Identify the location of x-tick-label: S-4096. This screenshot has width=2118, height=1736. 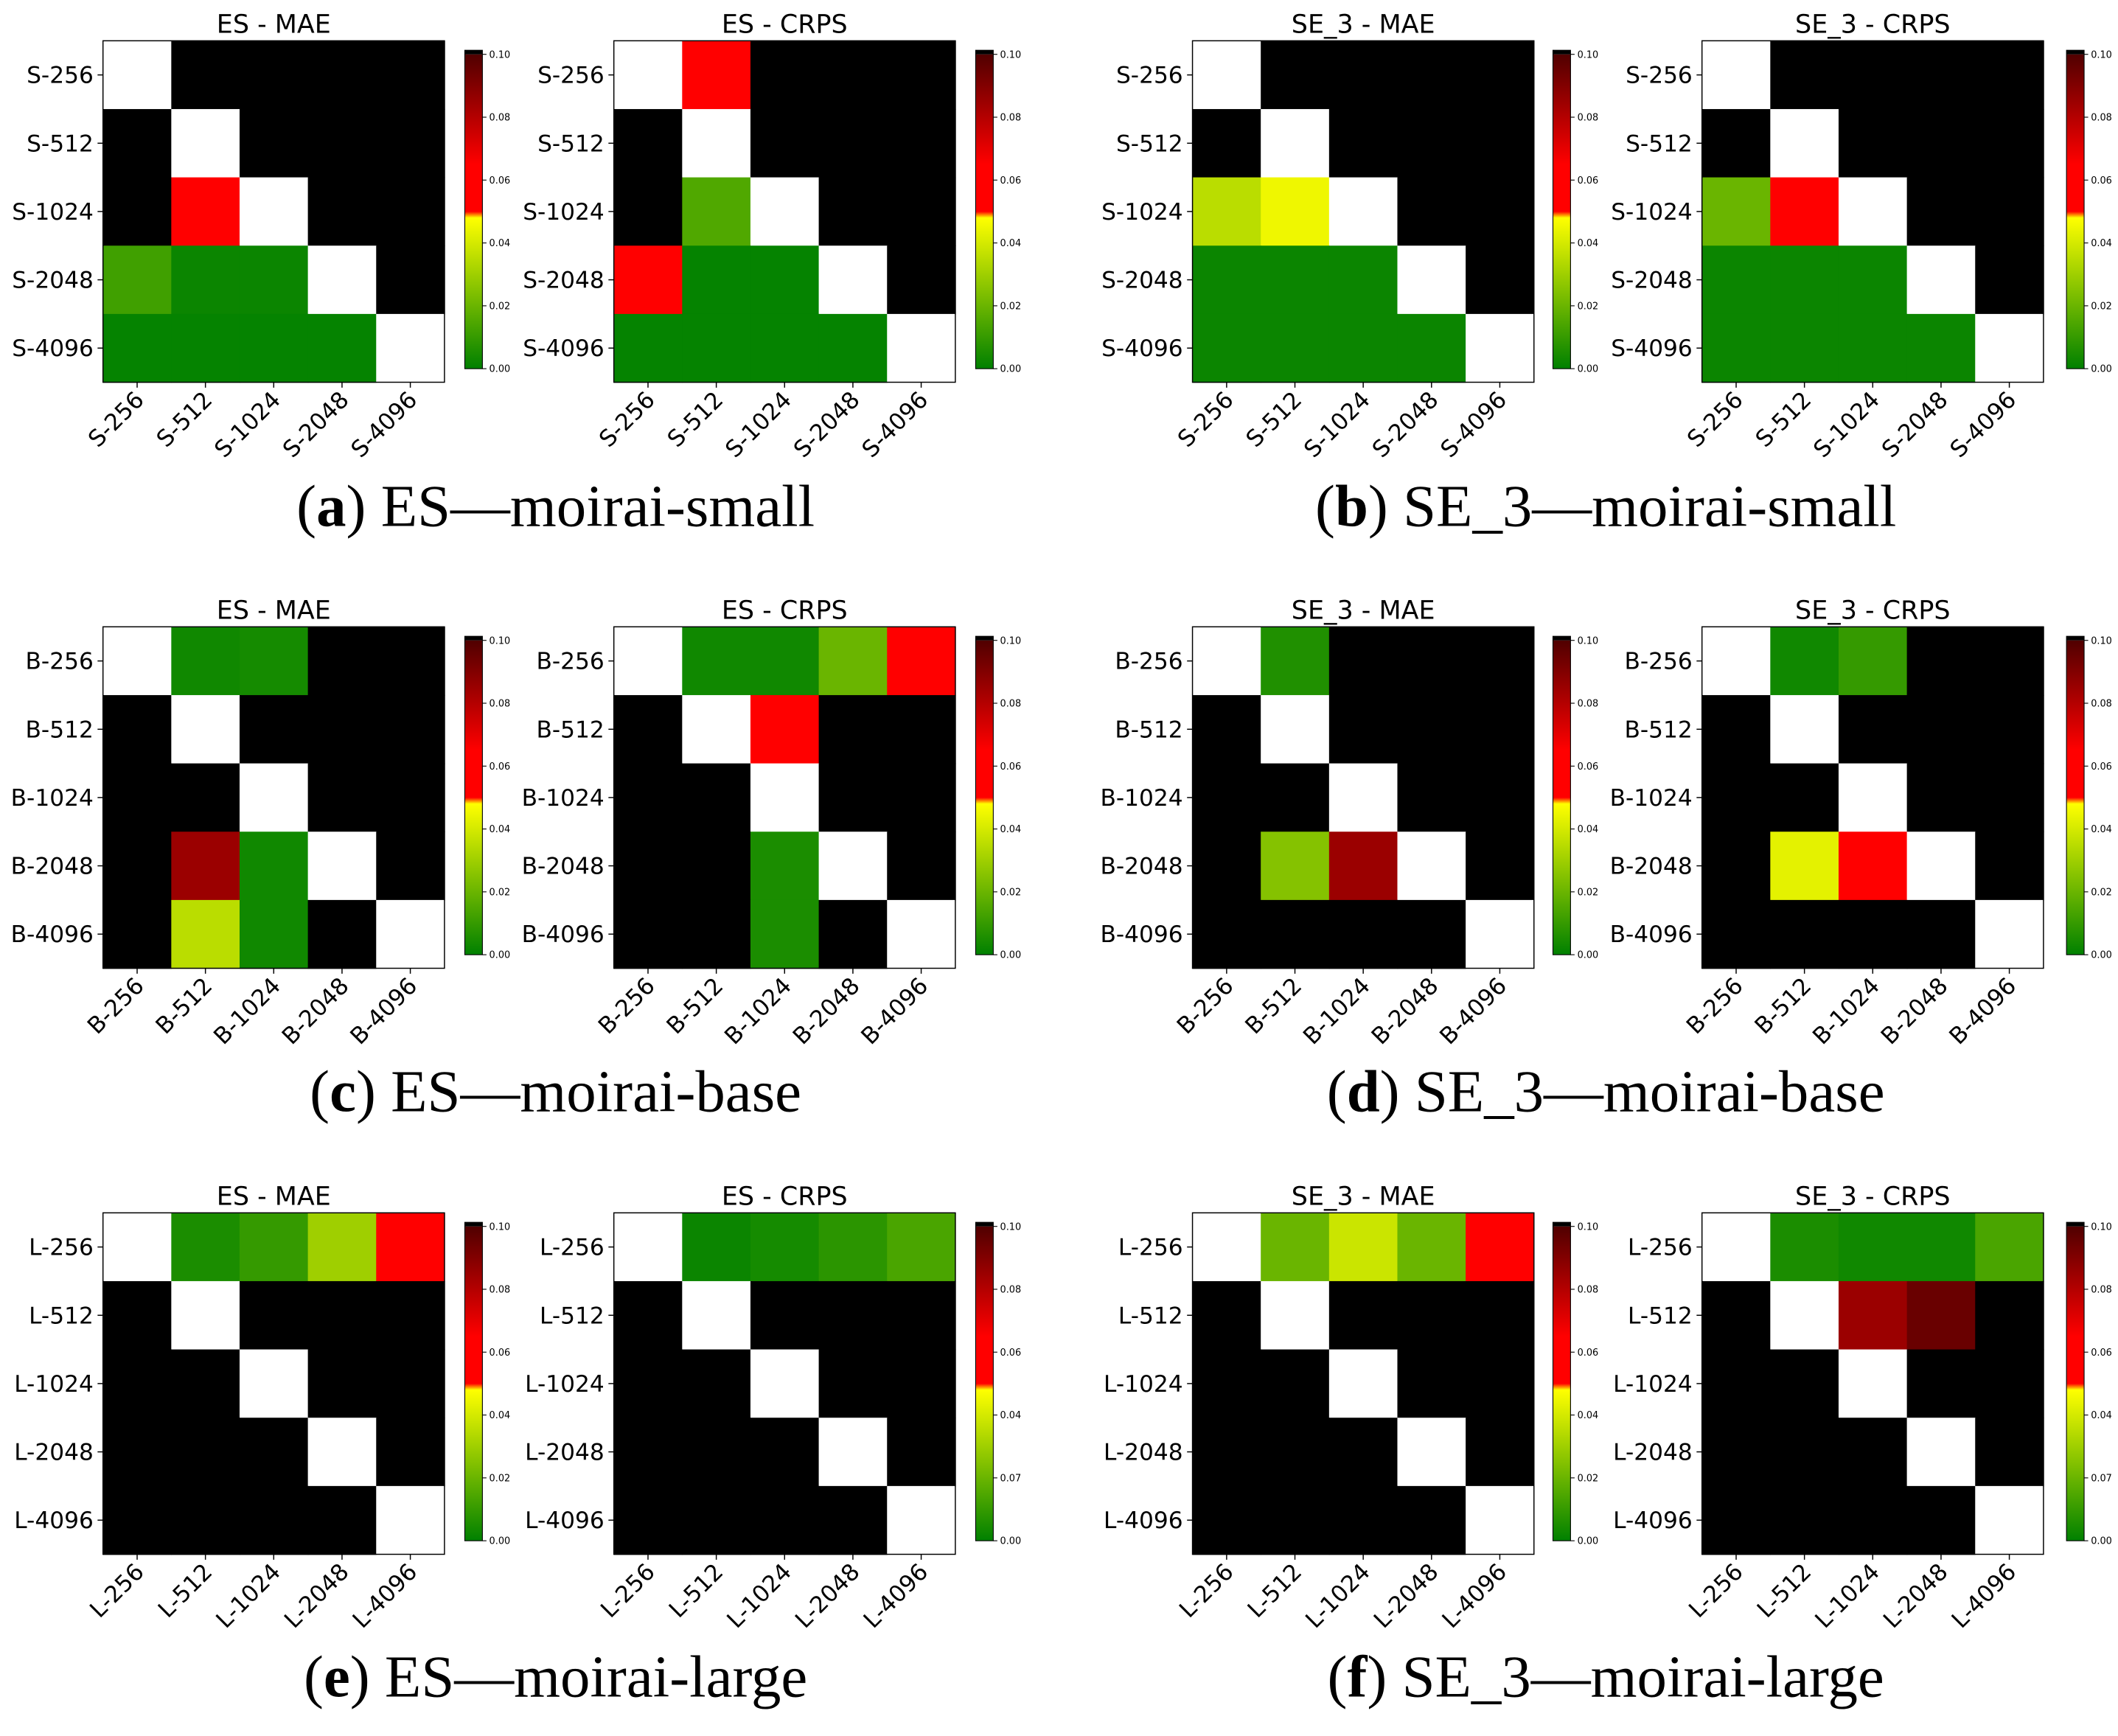
(1473, 424).